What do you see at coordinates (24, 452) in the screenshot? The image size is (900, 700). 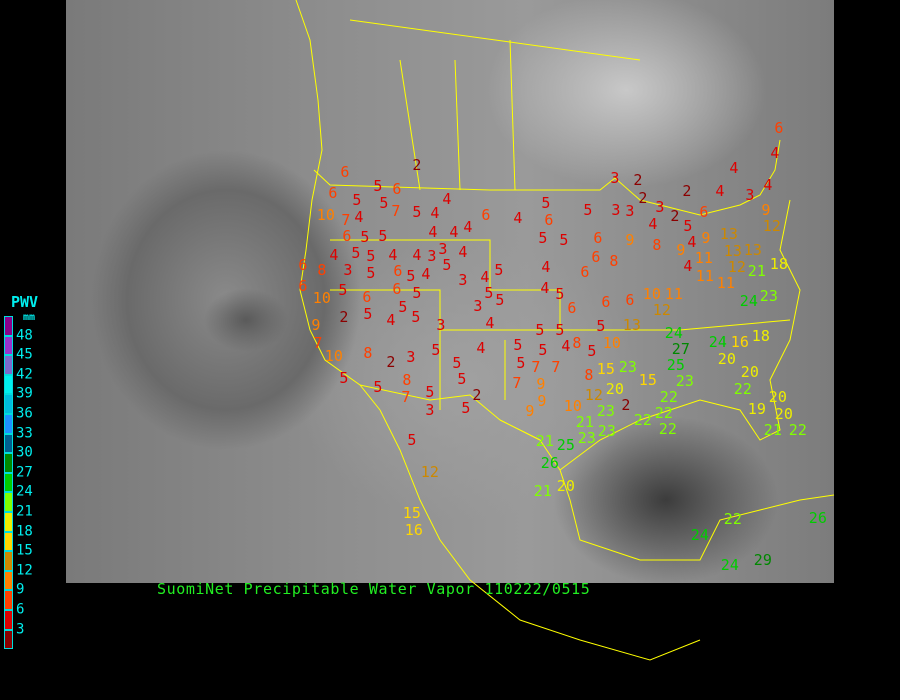 I see `legend-label: 30` at bounding box center [24, 452].